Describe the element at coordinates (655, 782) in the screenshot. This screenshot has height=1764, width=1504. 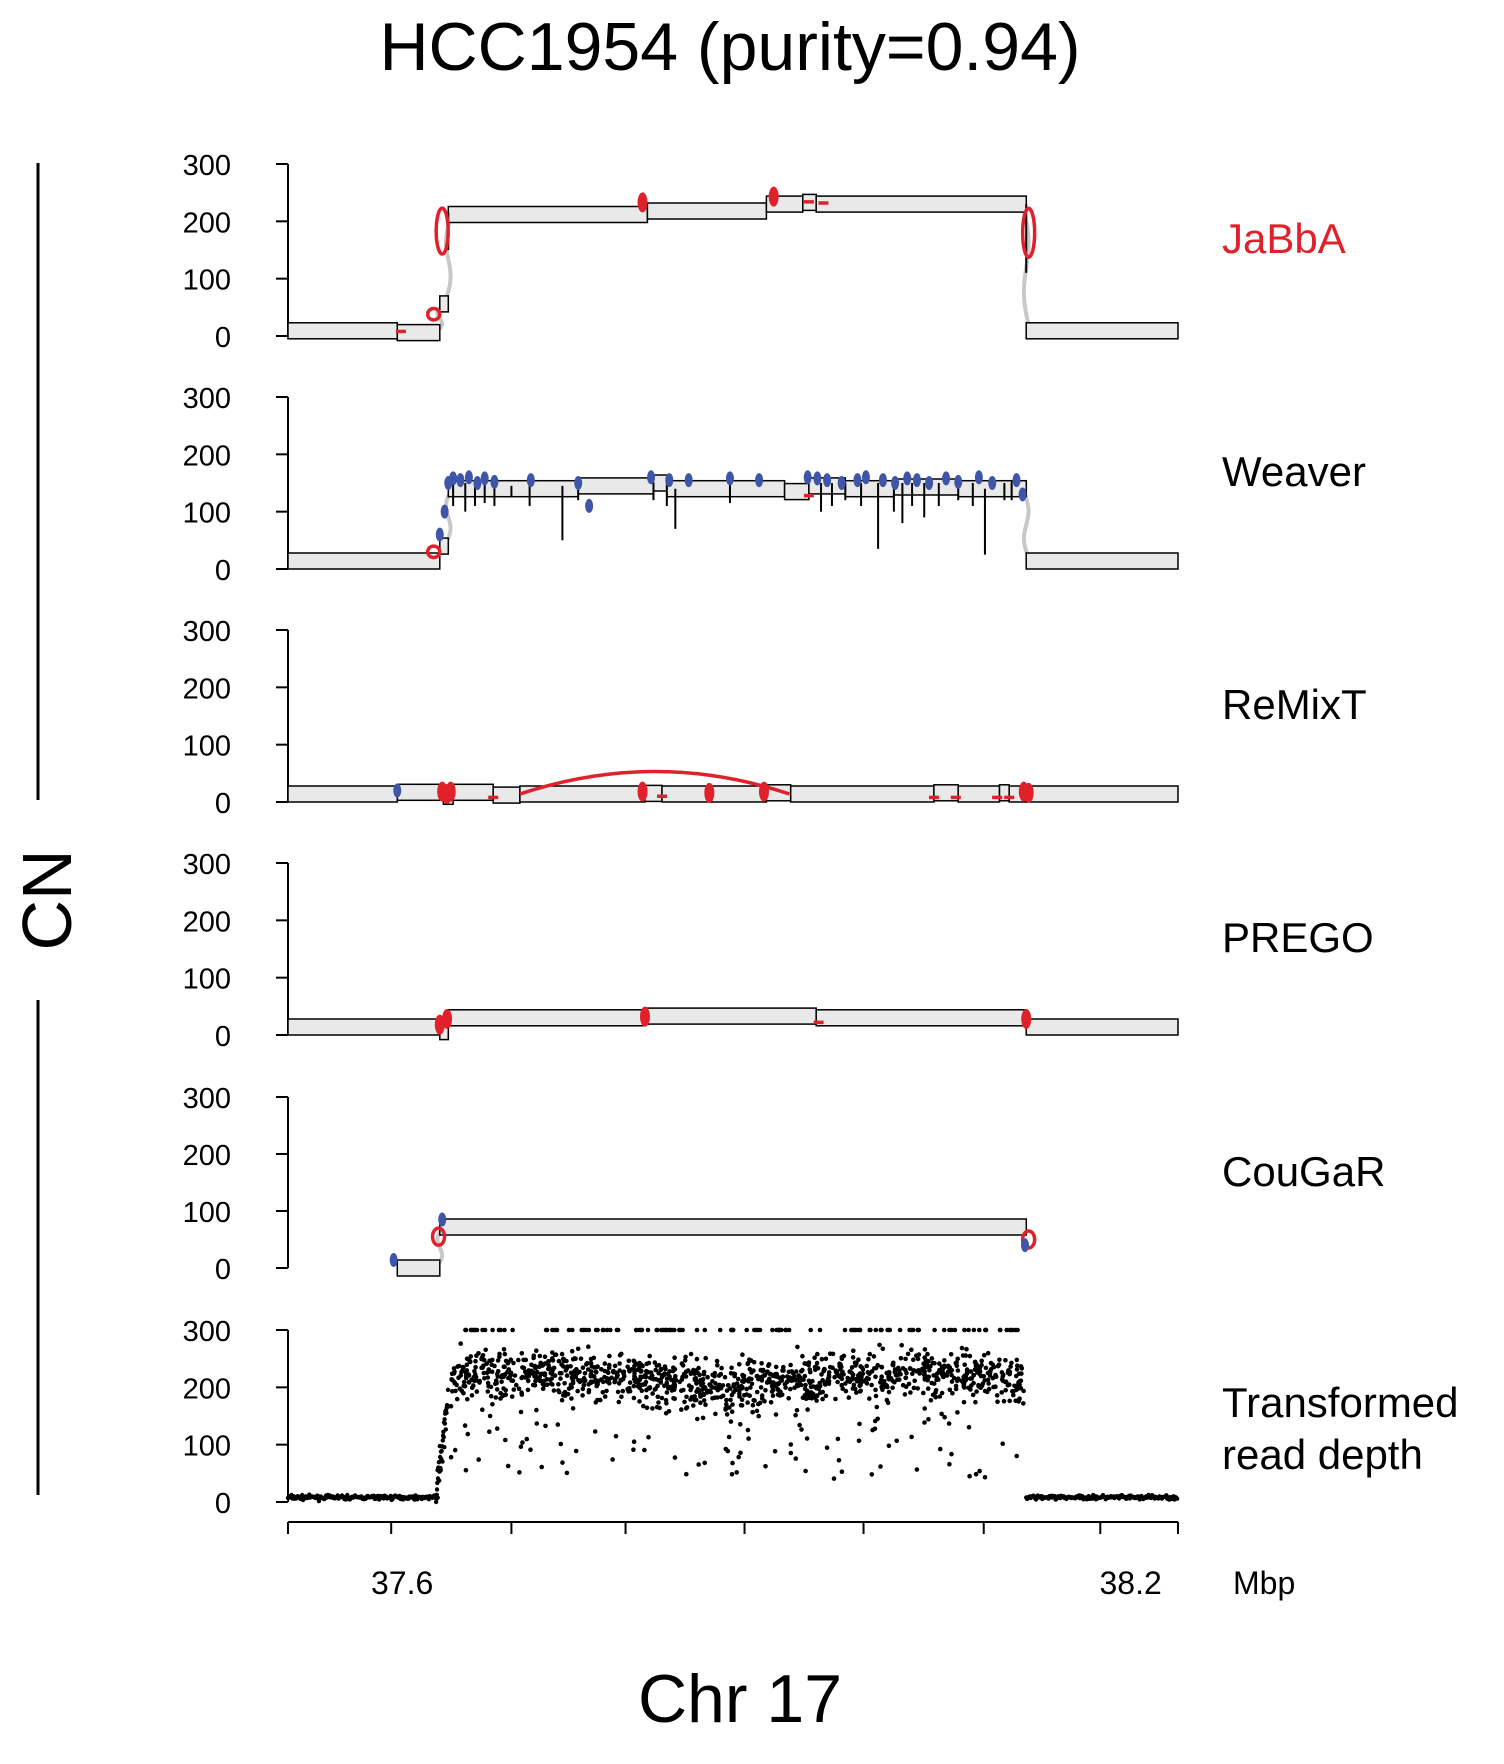
I see `junction-arc` at that location.